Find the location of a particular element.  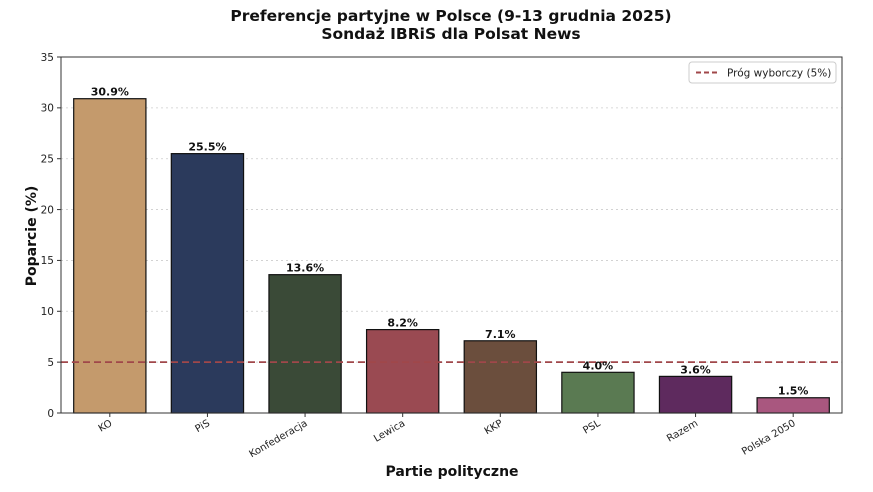

data-label: 25.5% is located at coordinates (207, 147).